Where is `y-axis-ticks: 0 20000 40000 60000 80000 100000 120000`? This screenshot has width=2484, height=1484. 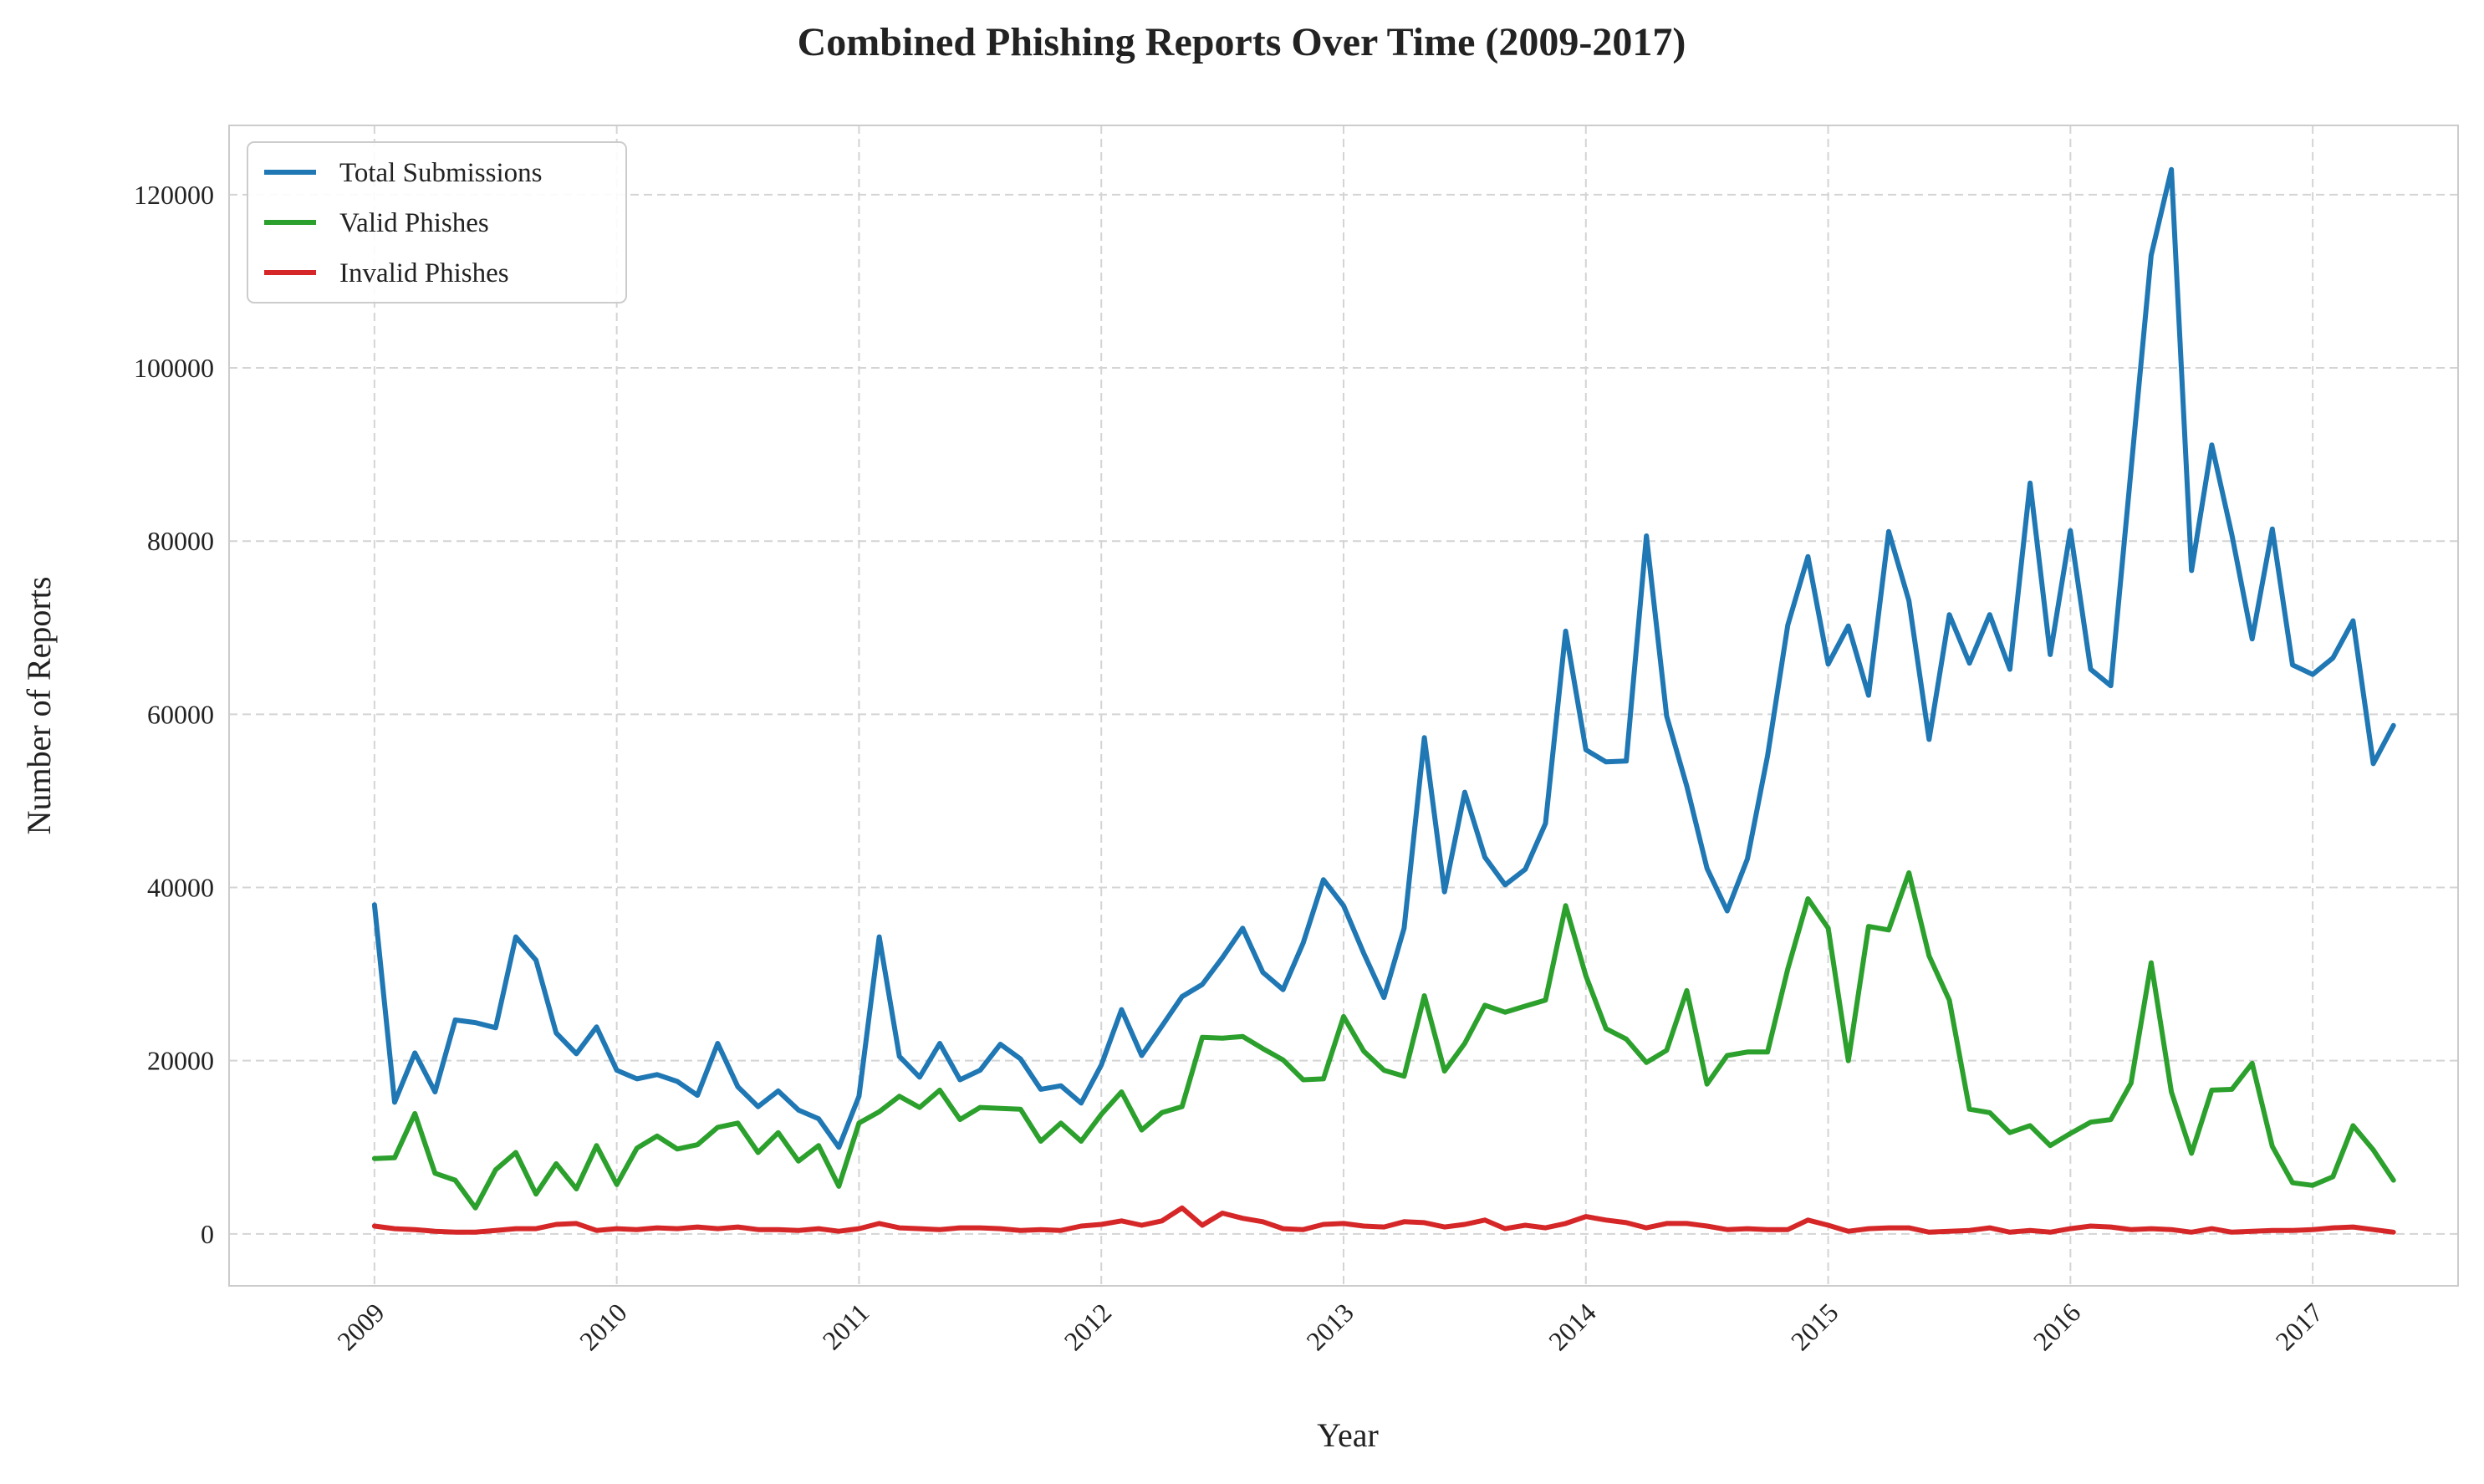 y-axis-ticks: 0 20000 40000 60000 80000 100000 120000 is located at coordinates (174, 714).